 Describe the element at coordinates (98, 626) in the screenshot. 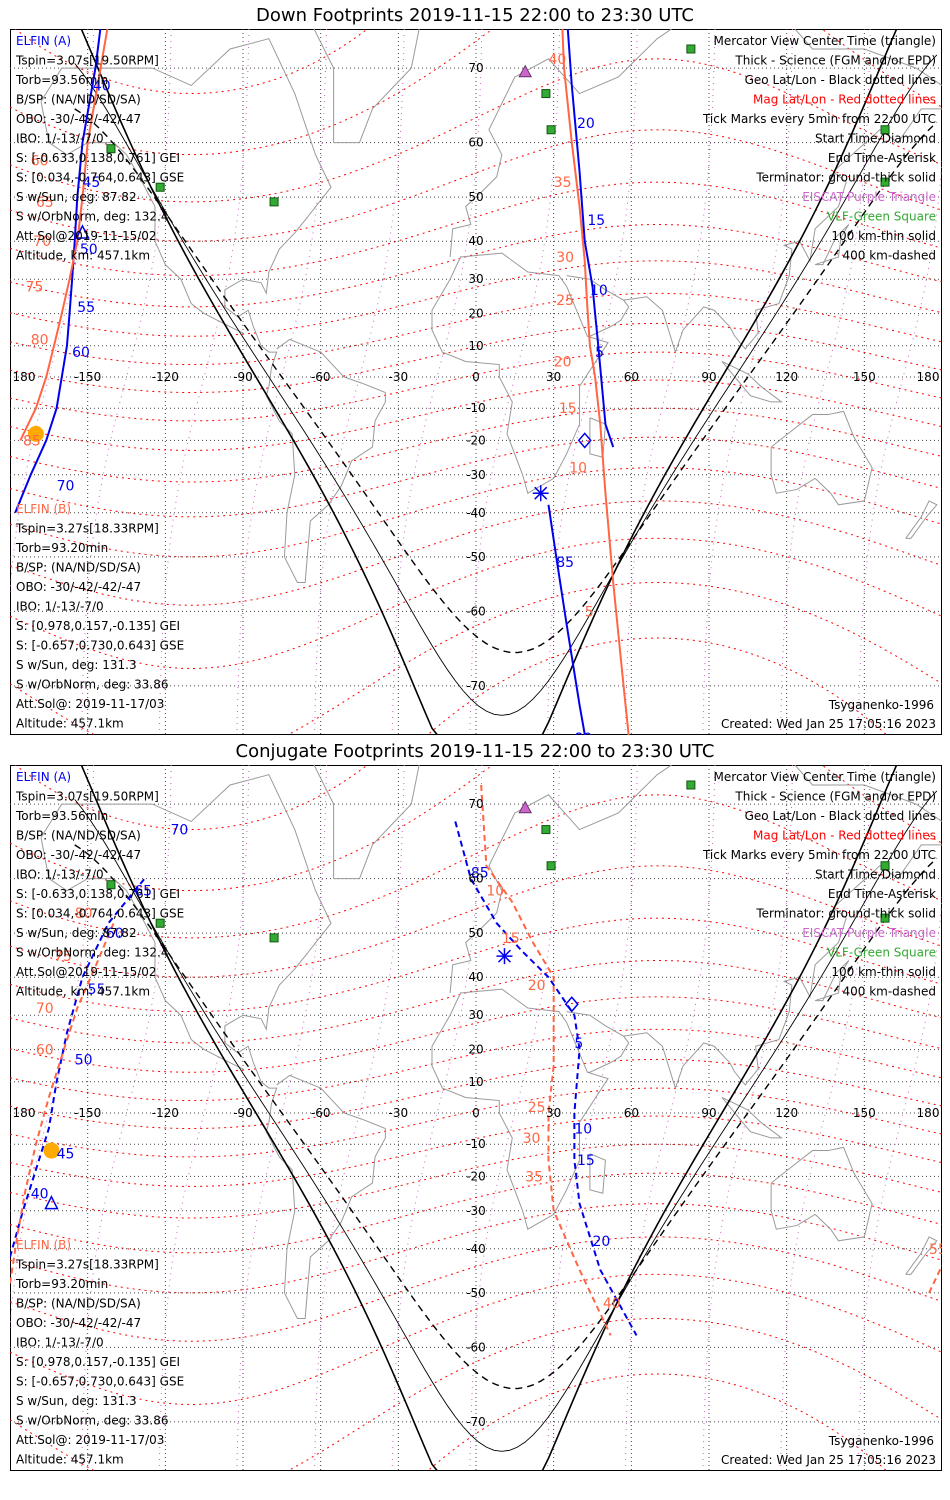

I see `elfin-b-info-line: S: [0.978,0.157,-0.135] GEI` at that location.